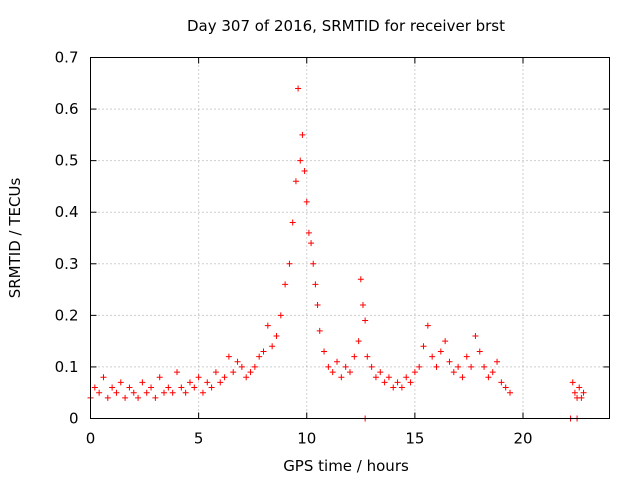 This screenshot has width=640, height=484. What do you see at coordinates (15, 238) in the screenshot?
I see `y-axis-label: SRMTID / TECUs` at bounding box center [15, 238].